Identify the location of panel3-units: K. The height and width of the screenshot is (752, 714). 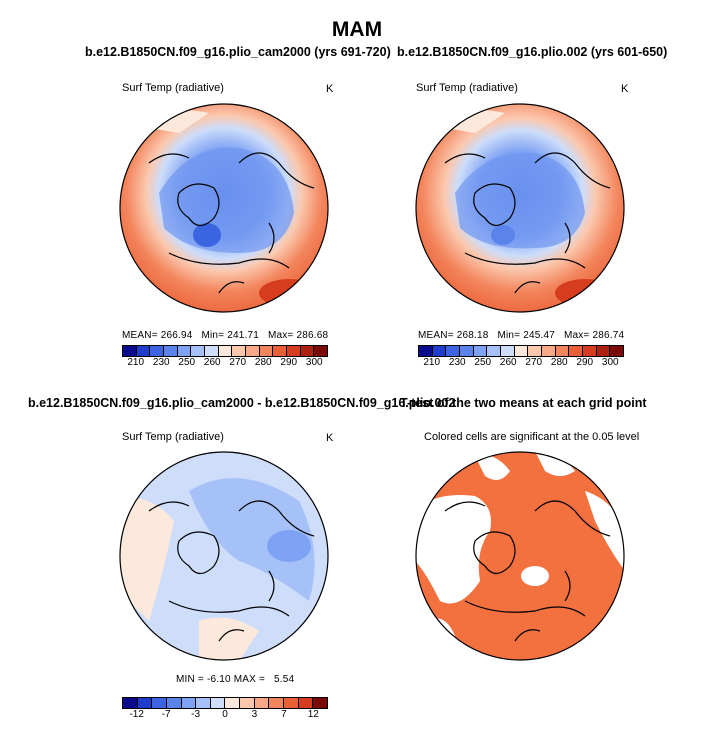
(330, 438).